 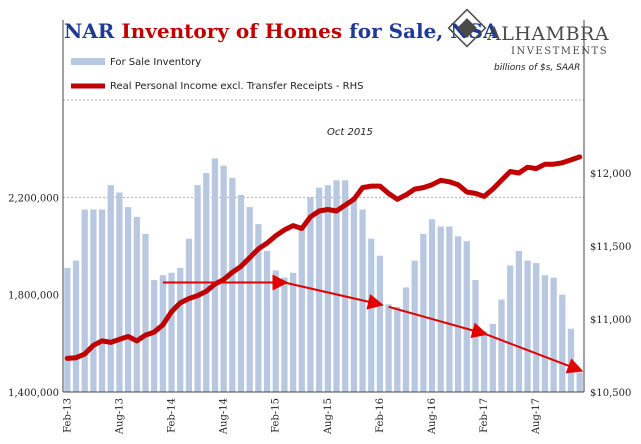 I want to click on x-tick-label: Aug-13, so click(x=119, y=416).